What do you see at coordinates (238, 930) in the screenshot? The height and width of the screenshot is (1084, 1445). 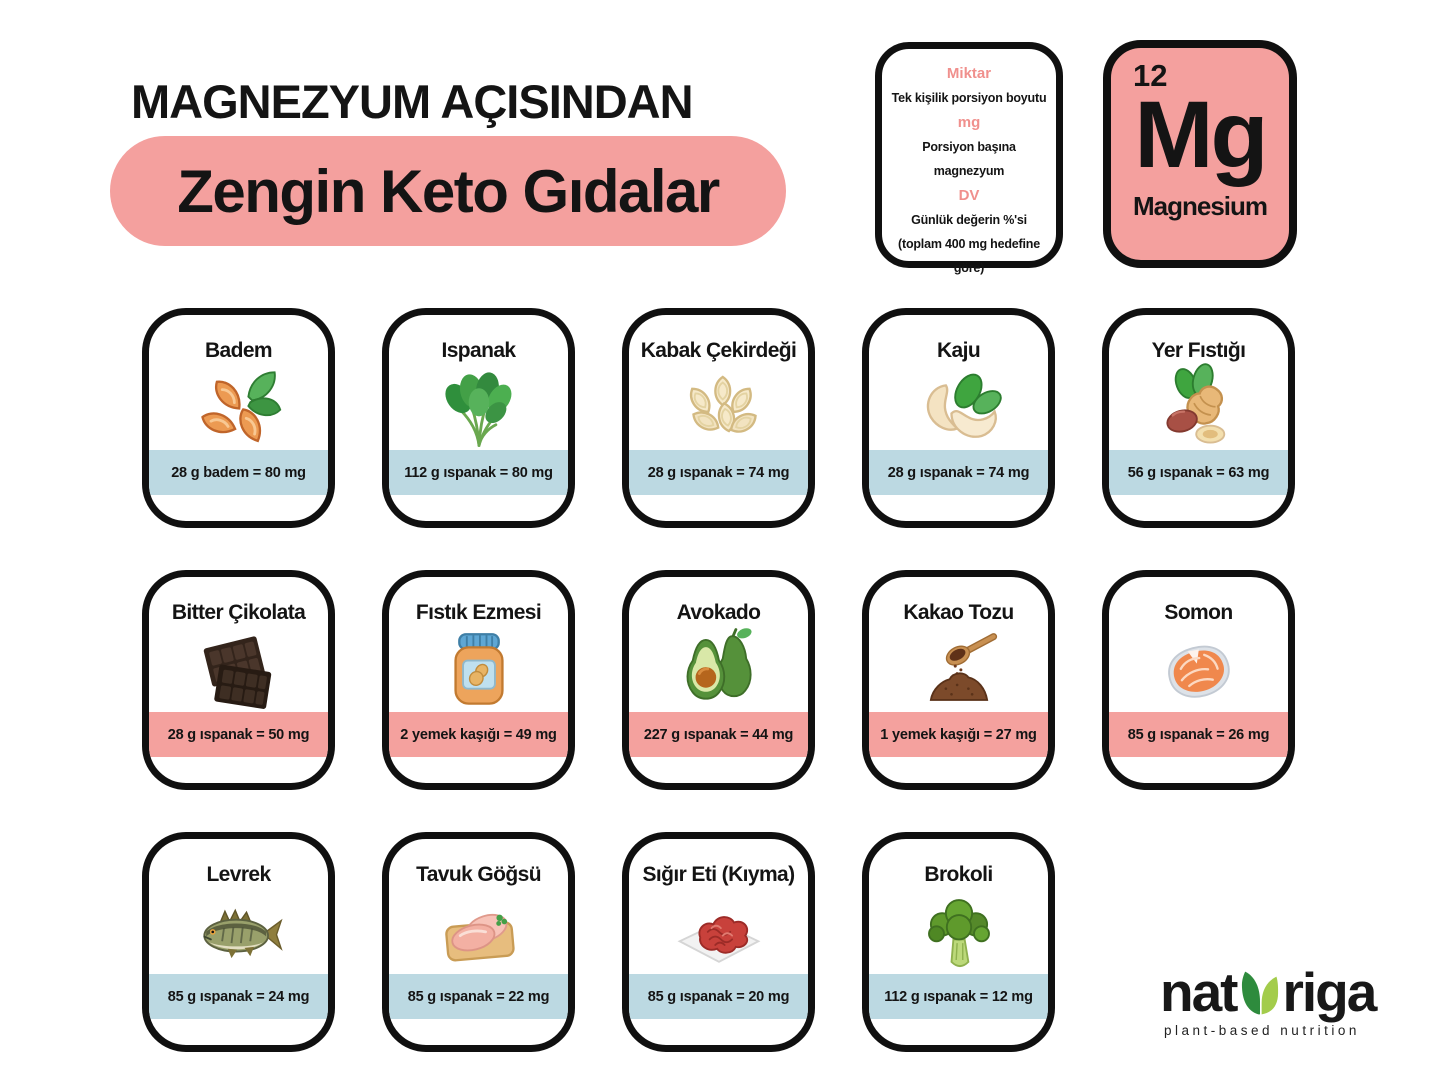 I see `sea-bass-icon` at bounding box center [238, 930].